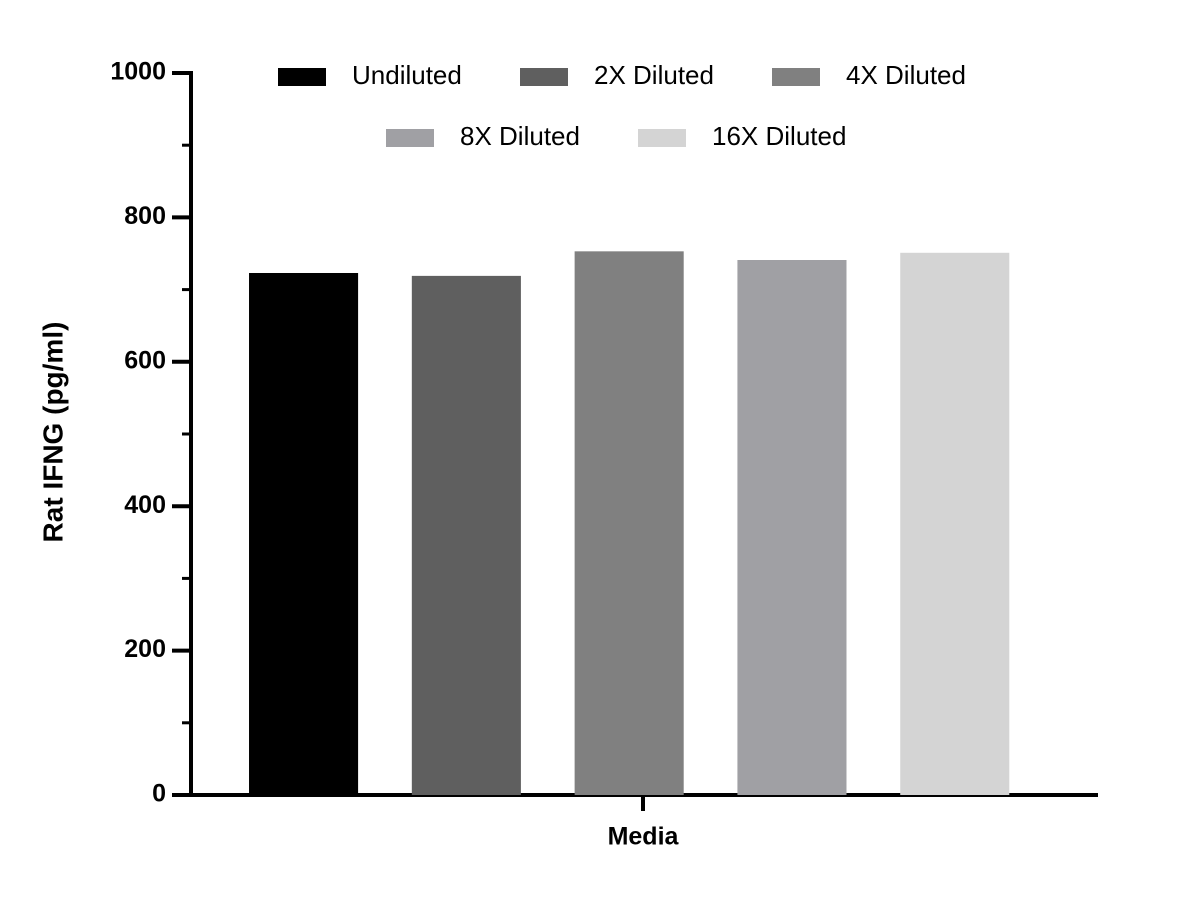 This screenshot has width=1200, height=900. I want to click on y-tick-label: 200, so click(145, 649).